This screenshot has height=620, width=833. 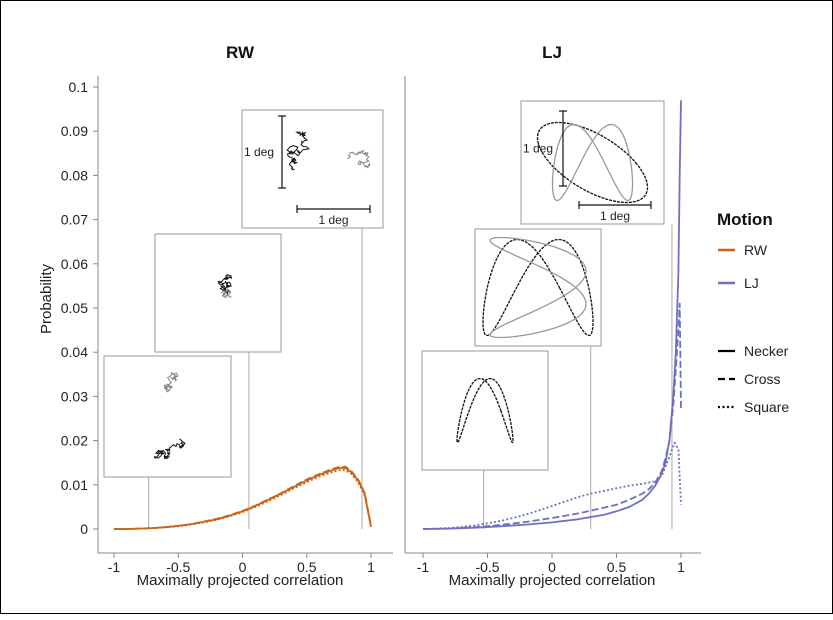 What do you see at coordinates (552, 485) in the screenshot?
I see `lj-series-dotted` at bounding box center [552, 485].